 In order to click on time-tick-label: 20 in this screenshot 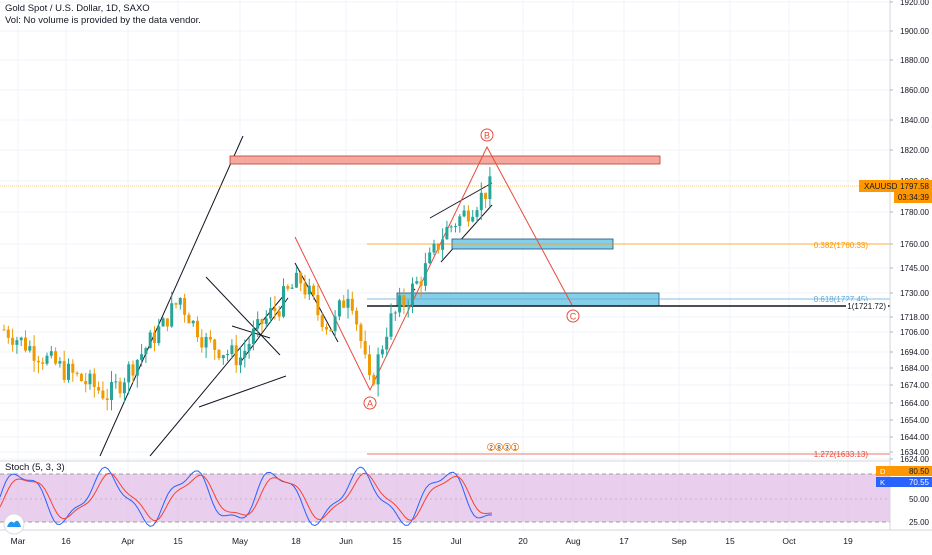, I will do `click(523, 541)`.